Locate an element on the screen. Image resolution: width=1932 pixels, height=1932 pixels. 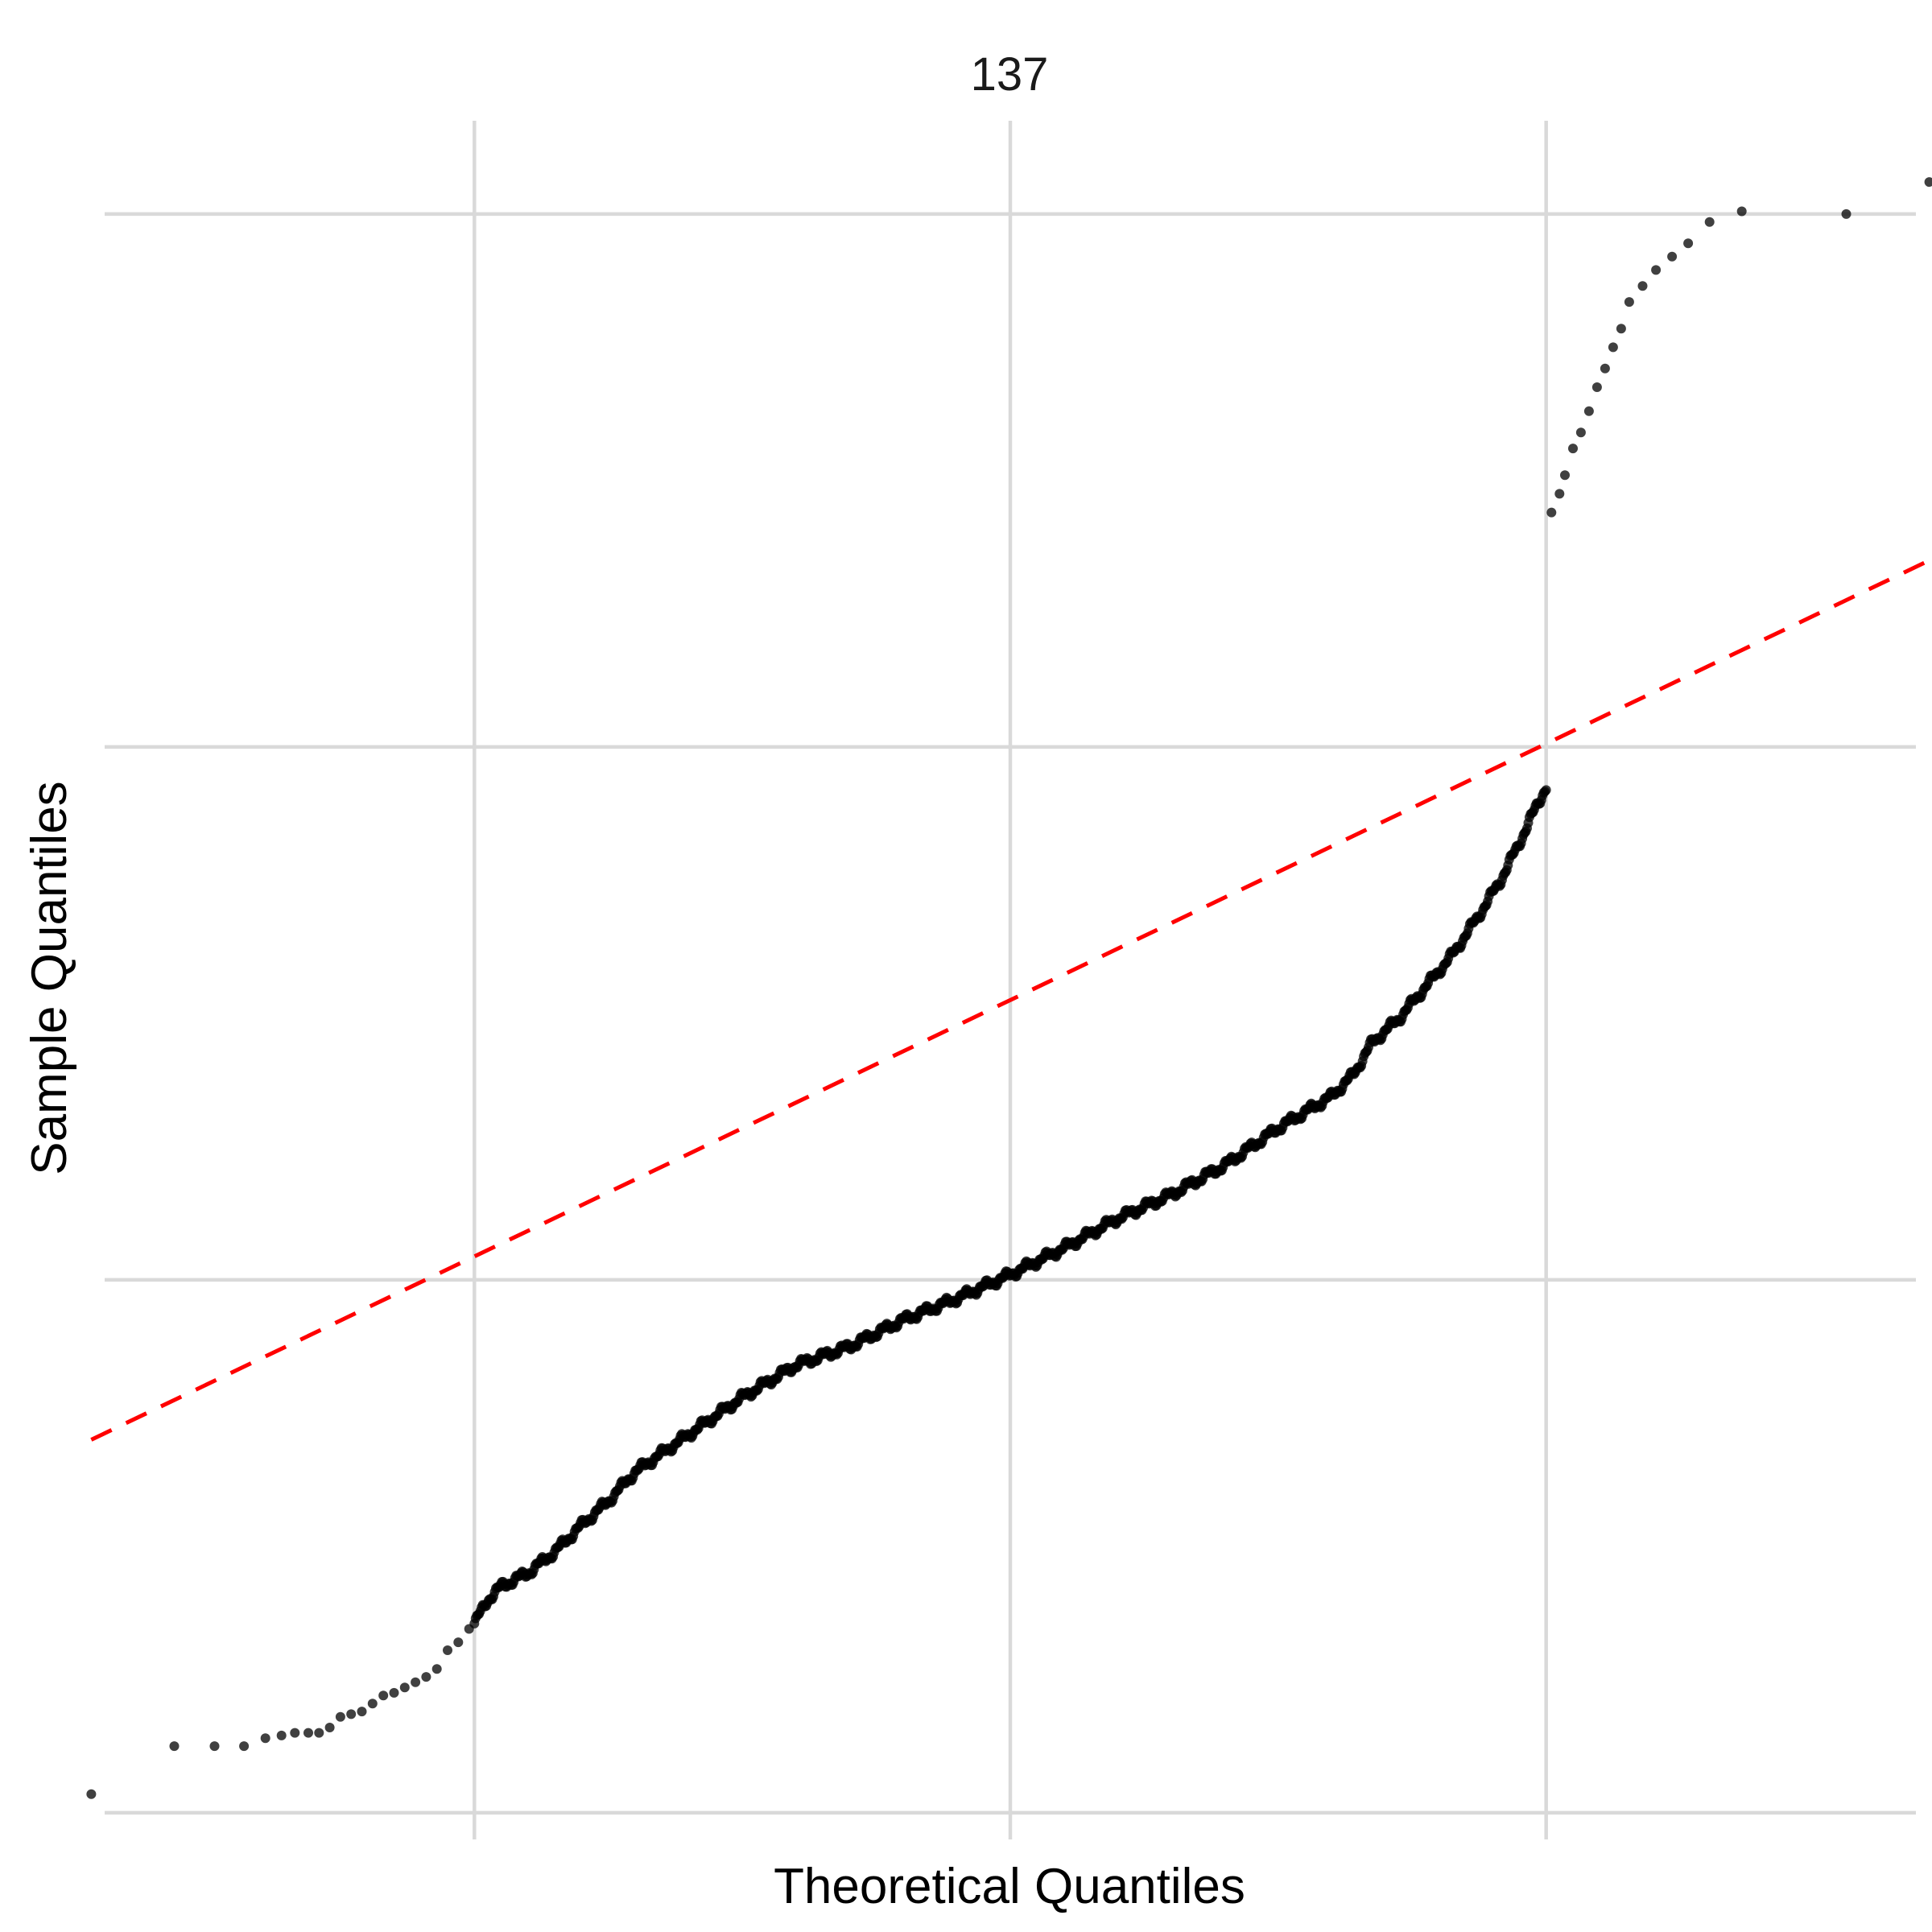
x-axis-label: Theoretical Quantiles is located at coordinates (1009, 1886).